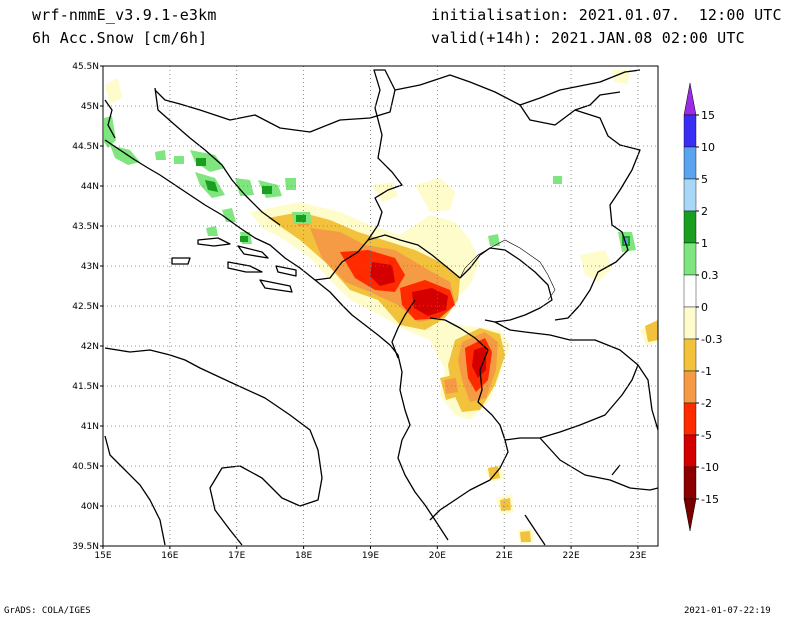 This screenshot has width=800, height=618. What do you see at coordinates (710, 499) in the screenshot?
I see `colorbar-label: -15` at bounding box center [710, 499].